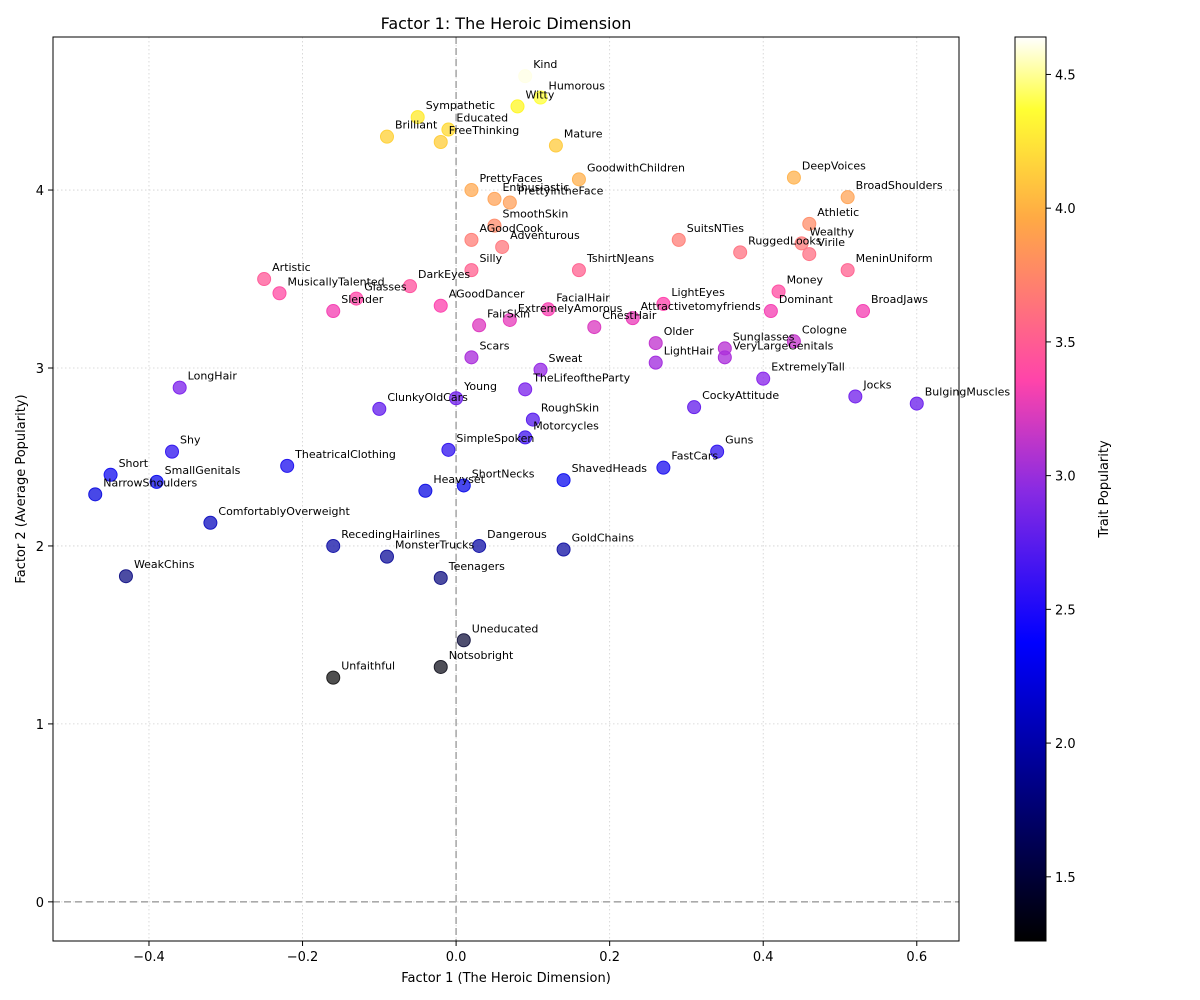 The width and height of the screenshot is (1200, 1000). What do you see at coordinates (1104, 489) in the screenshot?
I see `colorbar-label: Trait Popularity` at bounding box center [1104, 489].